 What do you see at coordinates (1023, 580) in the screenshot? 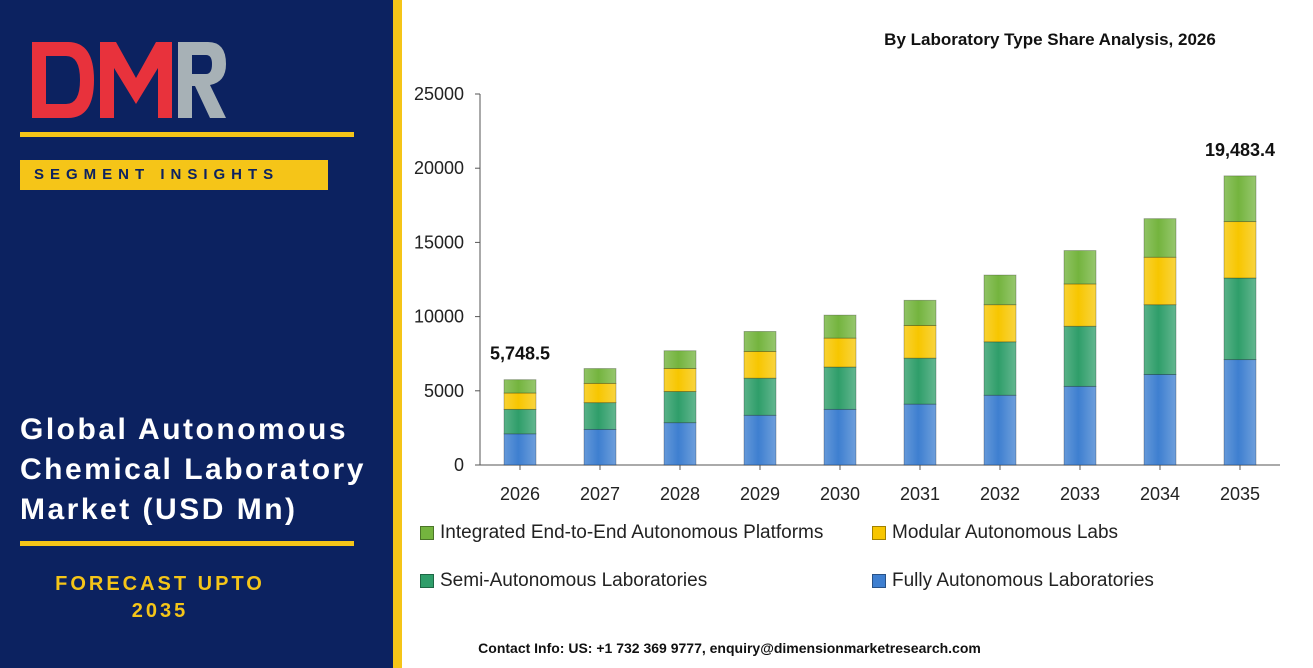
I see `legend-label: Fully Autonomous Laboratories` at bounding box center [1023, 580].